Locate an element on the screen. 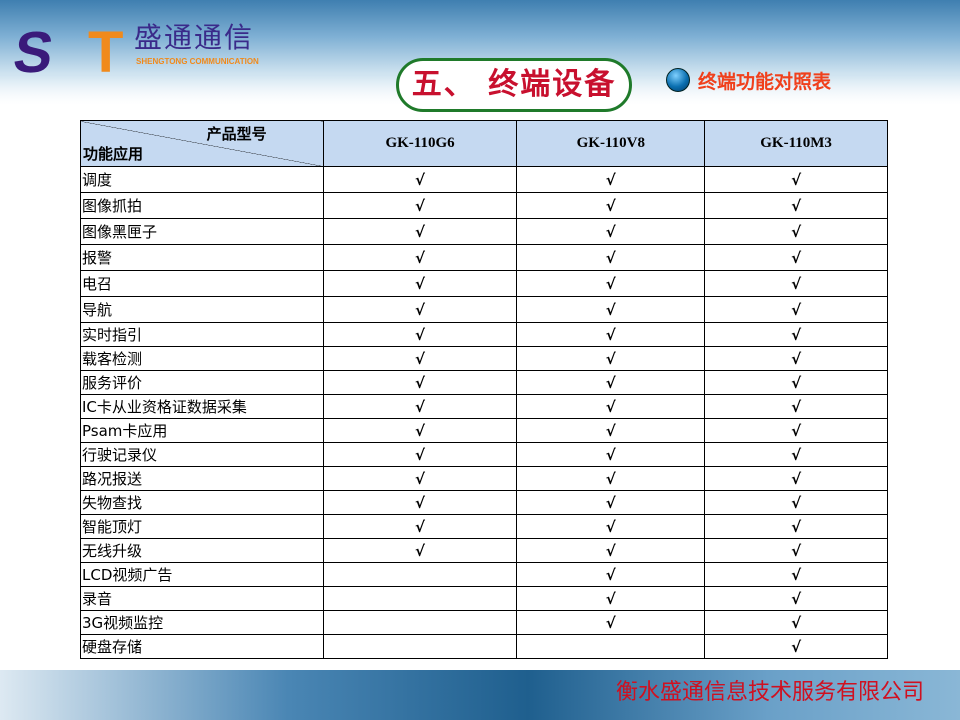 This screenshot has height=720, width=960. feature-name: 3G视频监控 is located at coordinates (202, 622).